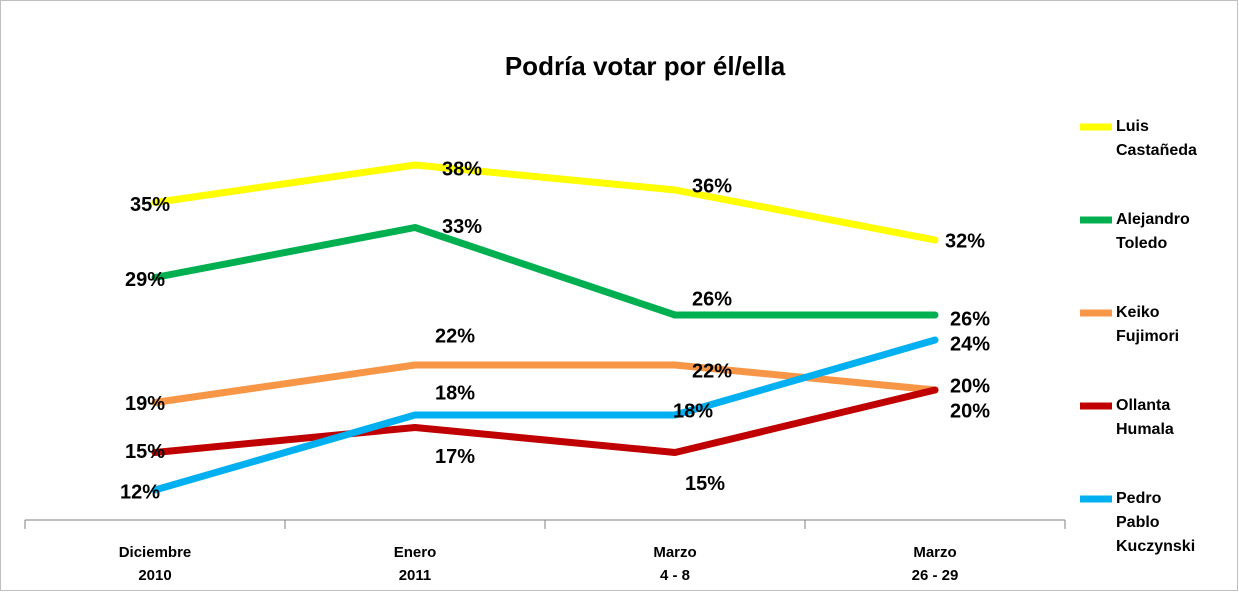 This screenshot has height=592, width=1239. I want to click on legend-label: Ollanta Humala, so click(1145, 417).